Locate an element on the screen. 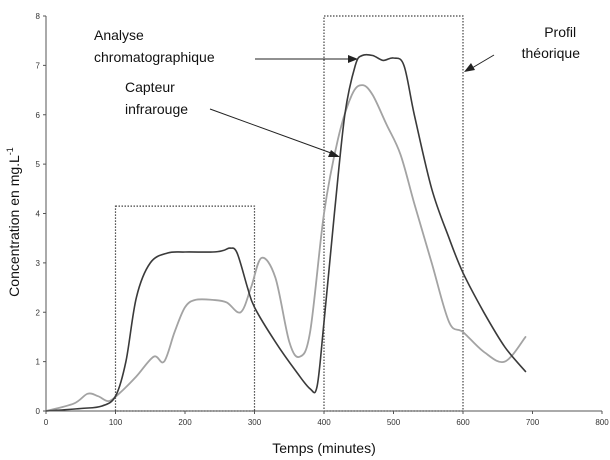  x-tick-label: 300 is located at coordinates (255, 422).